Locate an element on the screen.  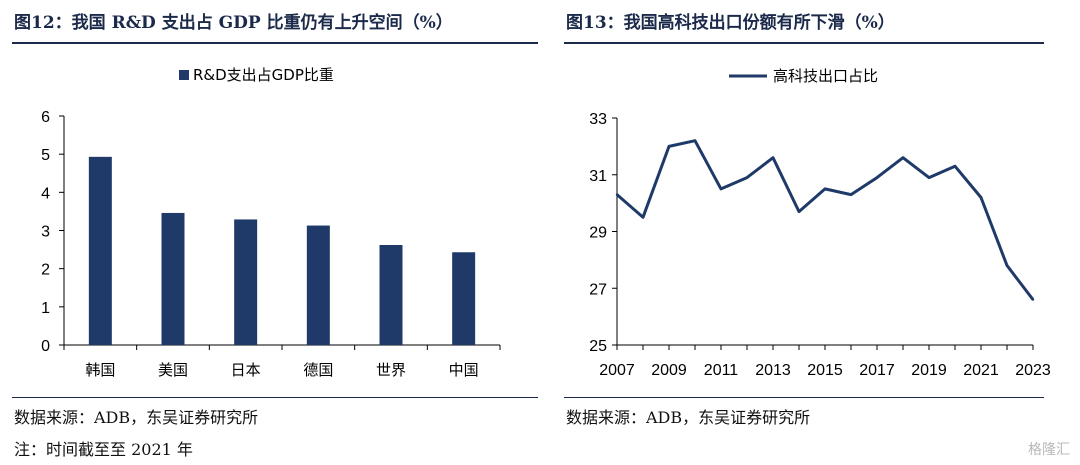
y-tick-label: 27 is located at coordinates (598, 289).